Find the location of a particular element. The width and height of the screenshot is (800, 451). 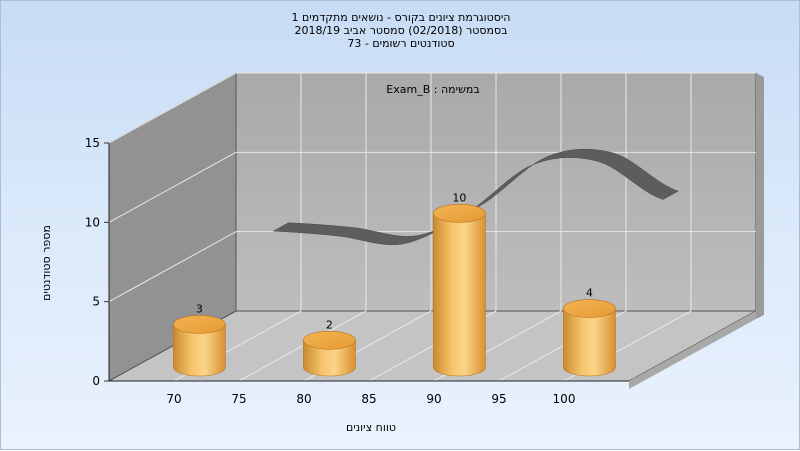

data-label: 10 is located at coordinates (459, 197).